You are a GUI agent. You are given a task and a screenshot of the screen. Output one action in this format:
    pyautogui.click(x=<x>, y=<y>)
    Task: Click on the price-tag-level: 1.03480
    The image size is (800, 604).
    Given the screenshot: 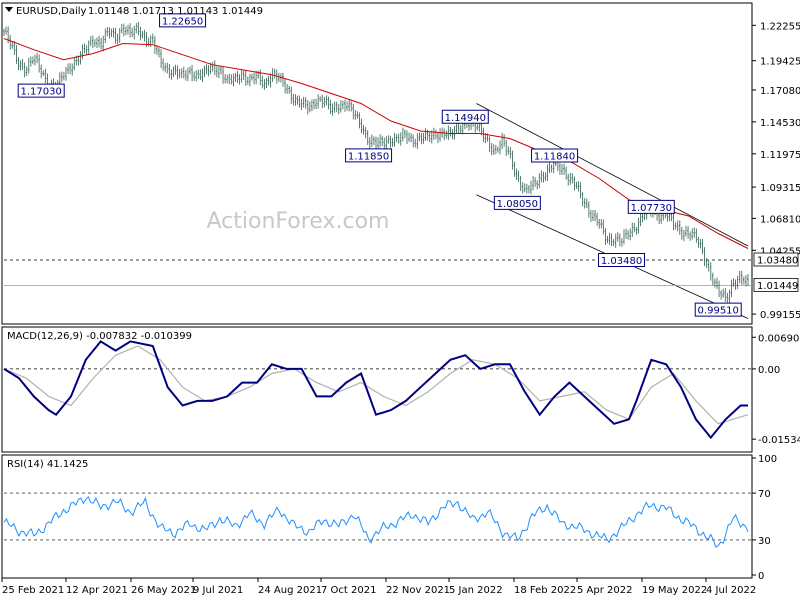 What is the action you would take?
    pyautogui.click(x=776, y=259)
    